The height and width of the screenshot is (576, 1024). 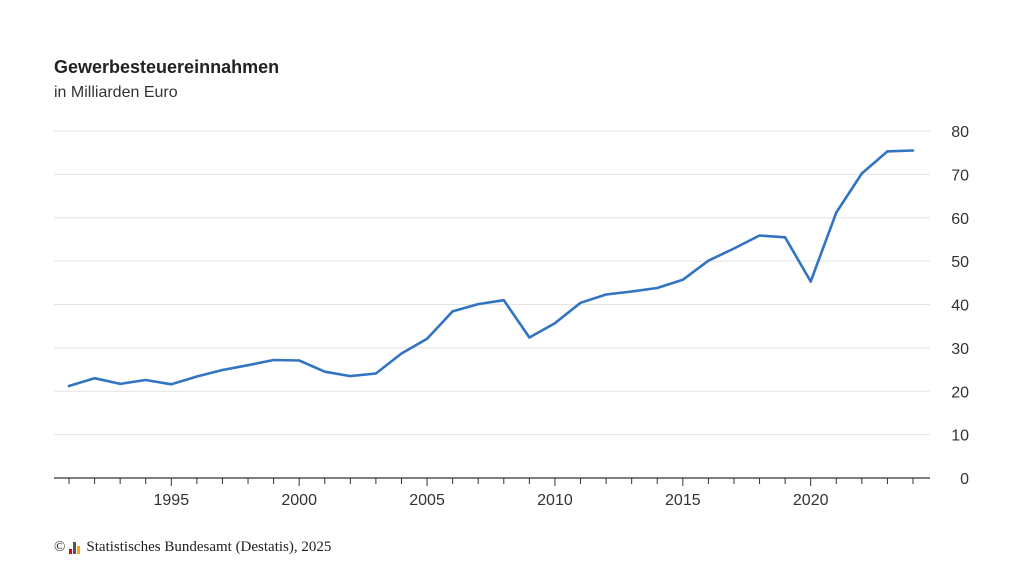 What do you see at coordinates (172, 500) in the screenshot?
I see `x-tick-label: 1995` at bounding box center [172, 500].